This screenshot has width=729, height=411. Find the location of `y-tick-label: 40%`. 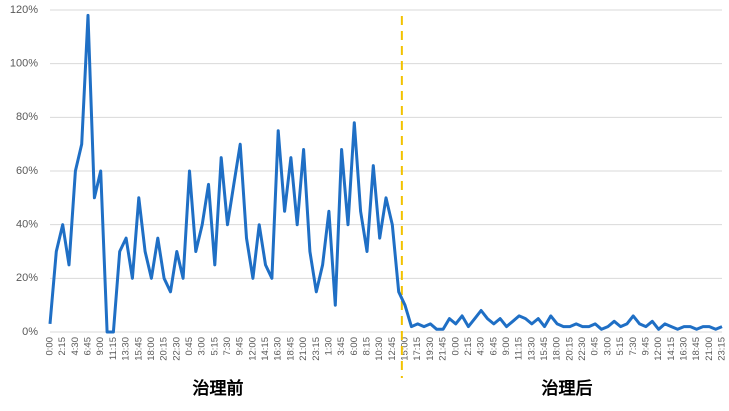

y-tick-label: 40% is located at coordinates (27, 225).